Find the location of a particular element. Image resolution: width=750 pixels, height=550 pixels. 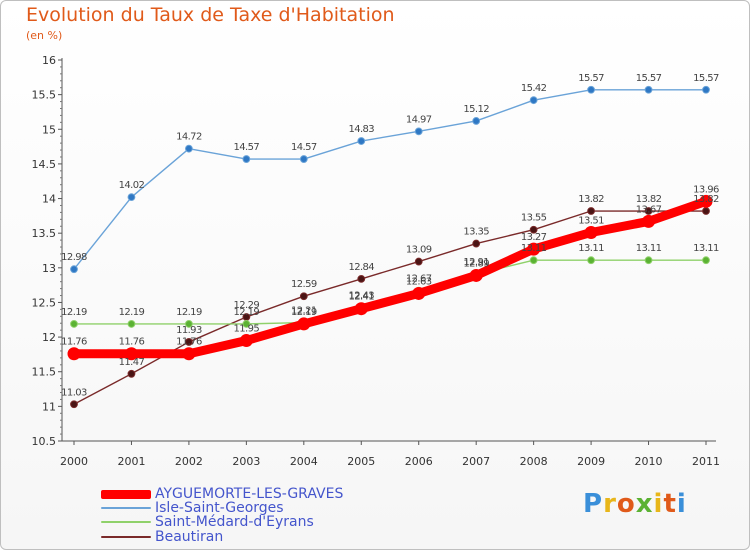

data-label: 12.59 is located at coordinates (304, 284).